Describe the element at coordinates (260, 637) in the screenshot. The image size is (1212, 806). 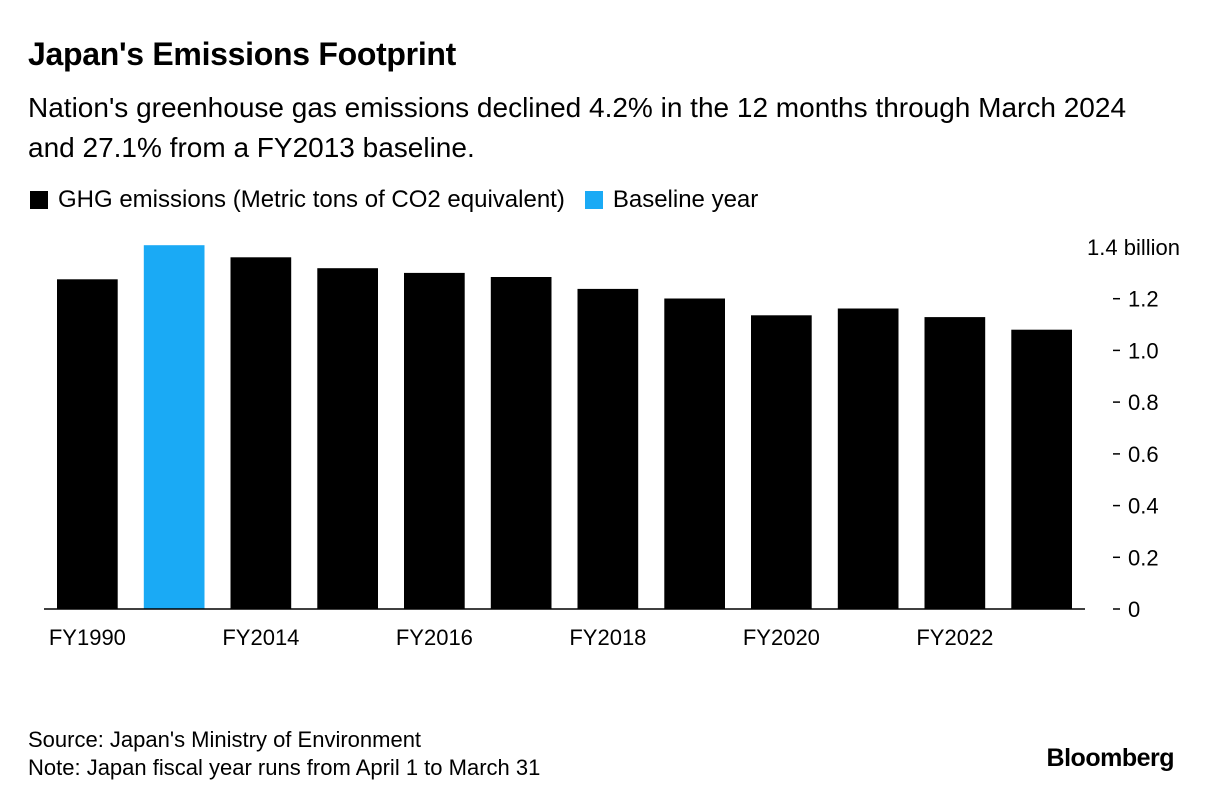
I see `x-tick-label: FY2014` at that location.